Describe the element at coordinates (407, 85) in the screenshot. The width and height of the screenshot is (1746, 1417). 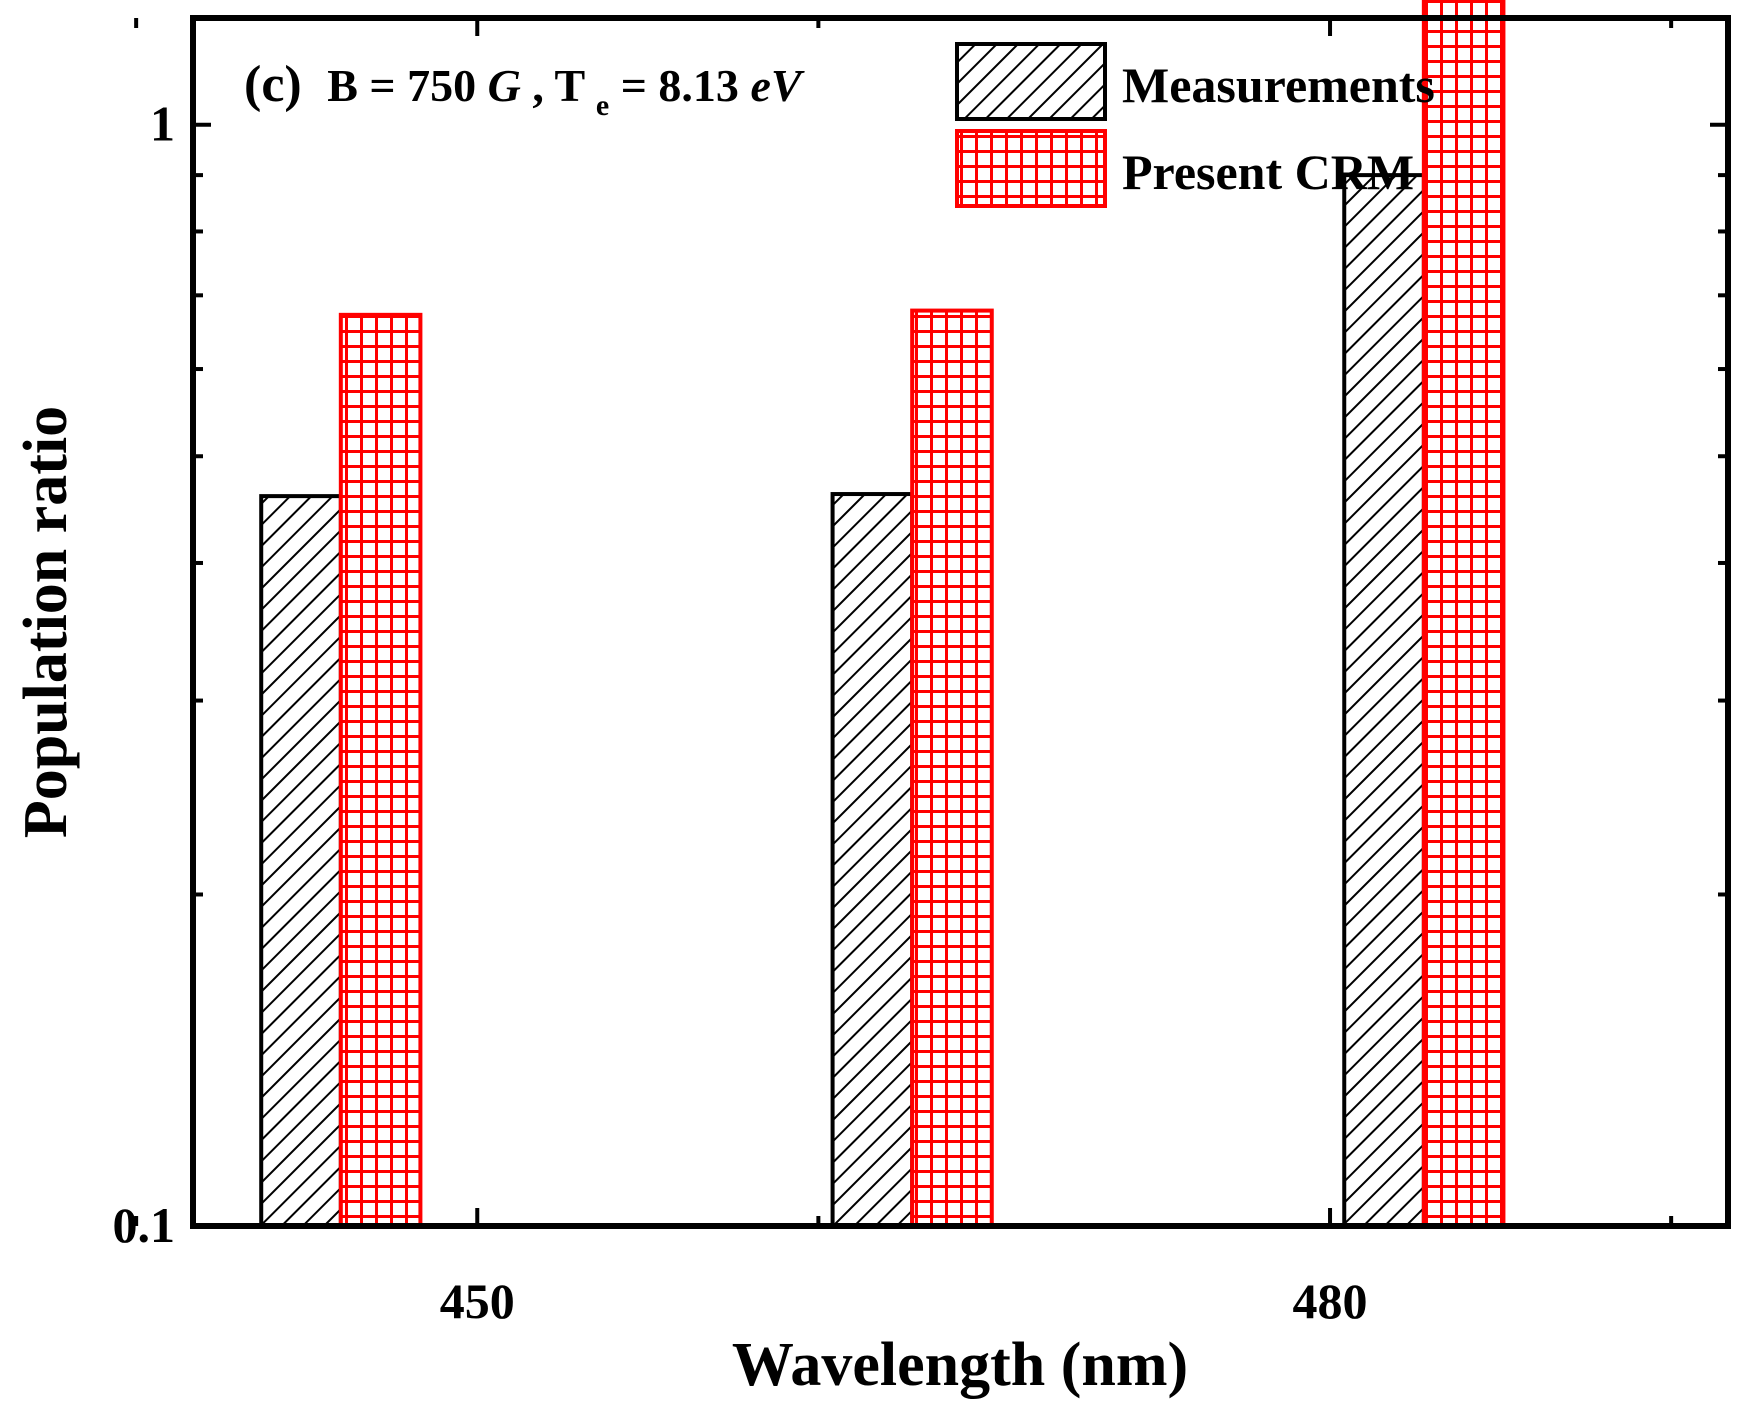
I see `b-field-value: B = 750` at that location.